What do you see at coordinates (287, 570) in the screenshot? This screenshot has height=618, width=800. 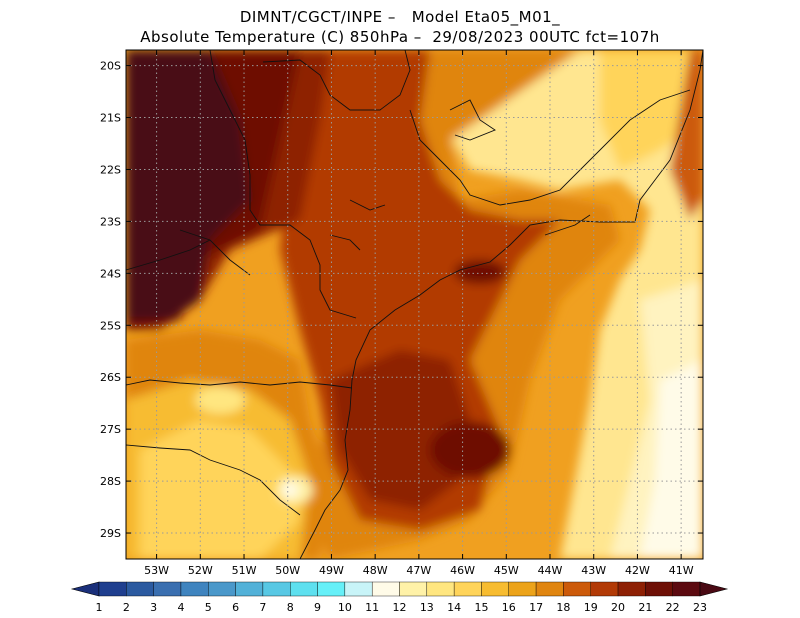 I see `longitude-label: 50W` at bounding box center [287, 570].